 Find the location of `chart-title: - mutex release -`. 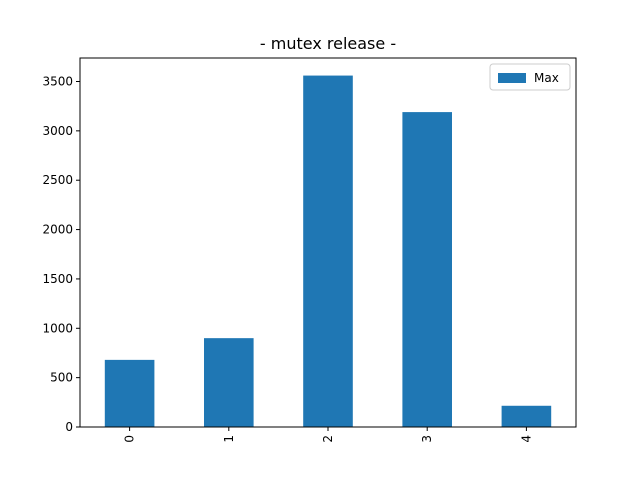

chart-title: - mutex release - is located at coordinates (328, 43).